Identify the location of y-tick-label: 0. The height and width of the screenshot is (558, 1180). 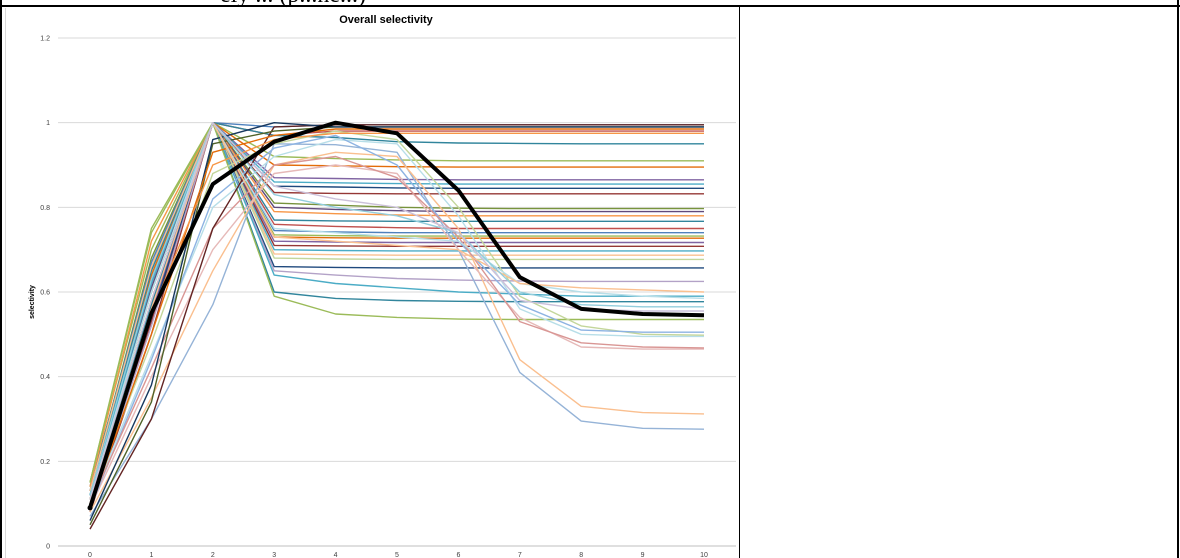
(48, 547).